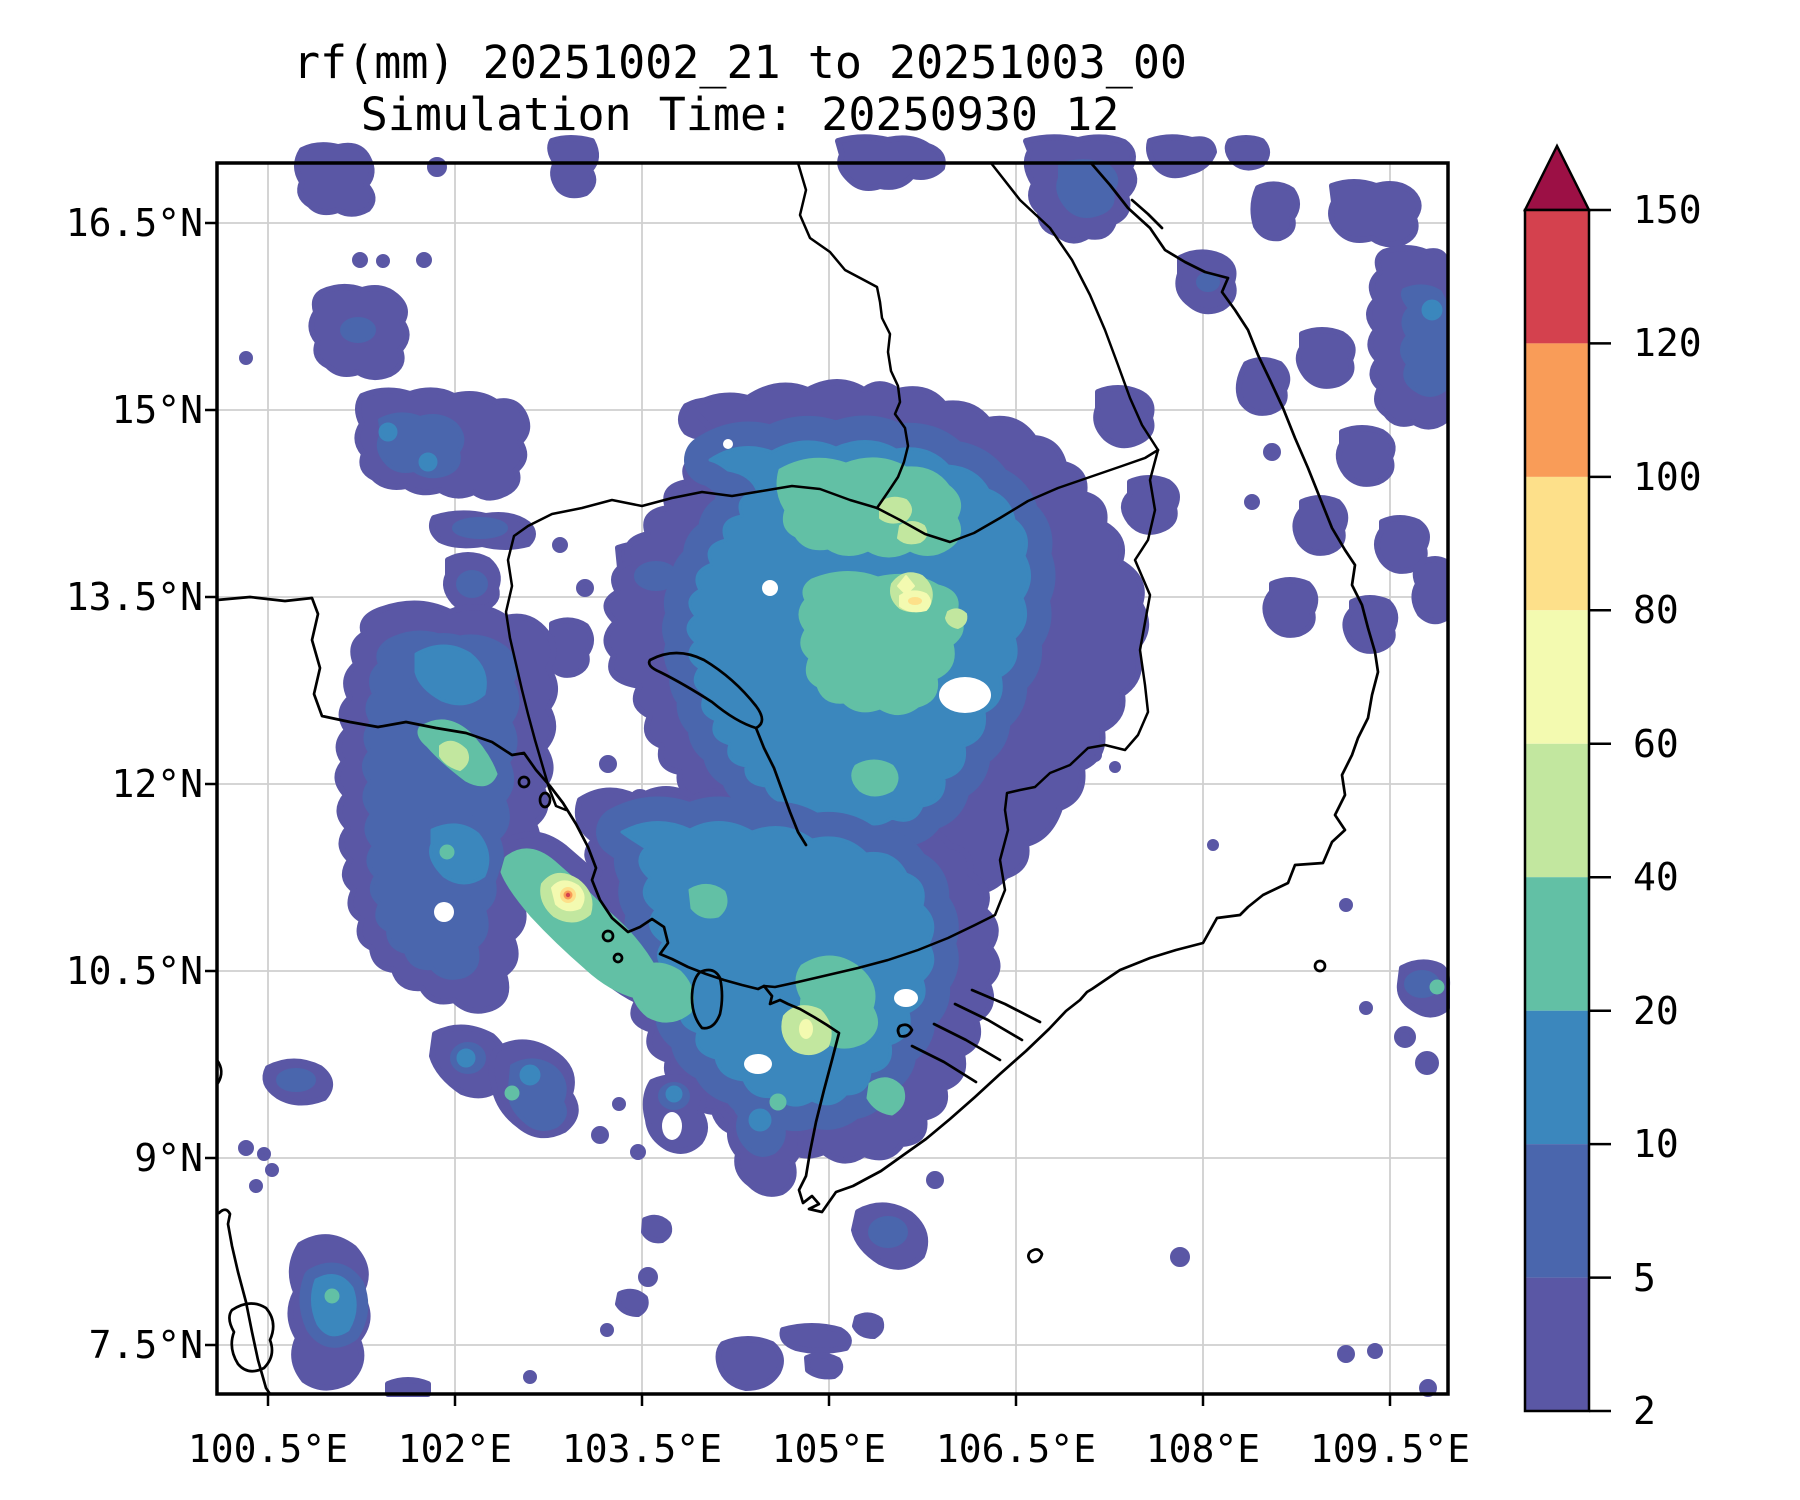 This screenshot has width=1800, height=1500. Describe the element at coordinates (740, 114) in the screenshot. I see `chart-subtitle: Simulation Time: 20250930_12` at that location.